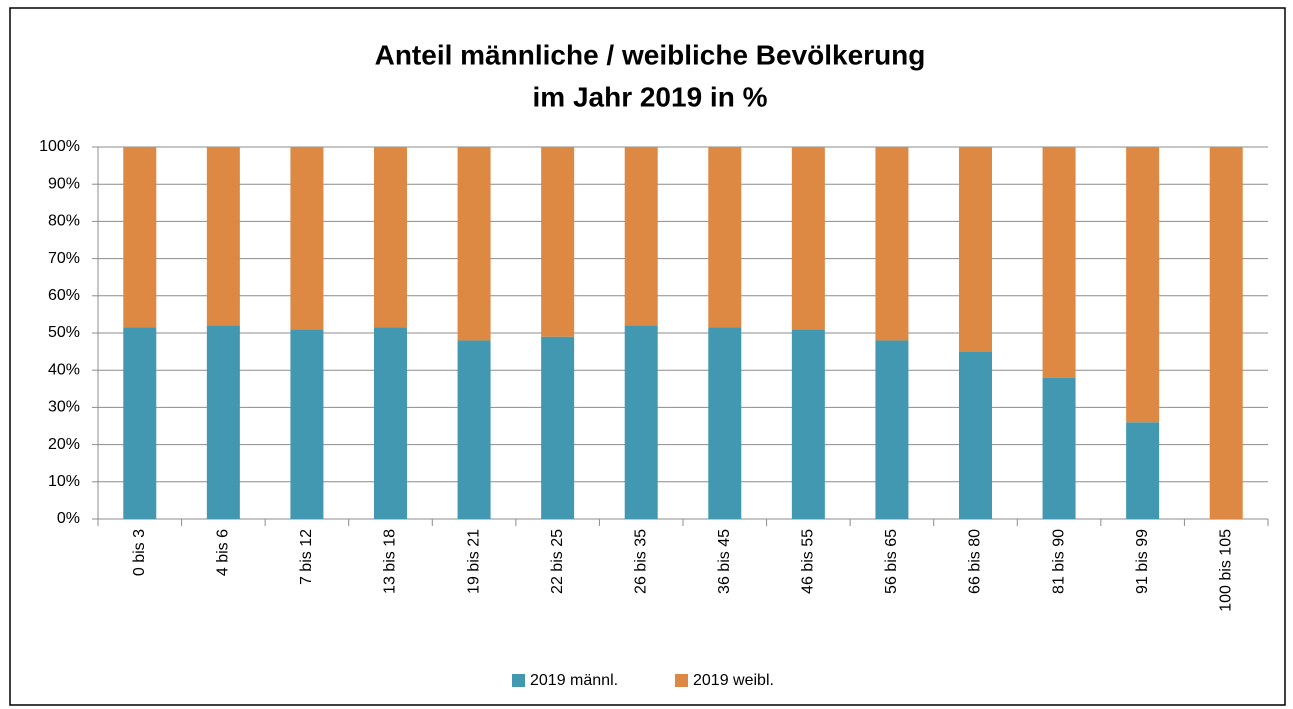 The image size is (1293, 709). Describe the element at coordinates (64, 481) in the screenshot. I see `y-tick-label: 10%` at that location.